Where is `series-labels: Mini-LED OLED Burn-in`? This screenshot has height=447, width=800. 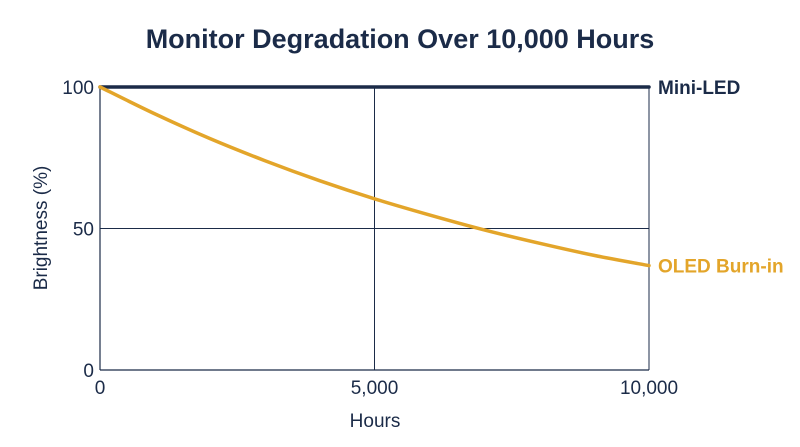
series-labels: Mini-LED OLED Burn-in is located at coordinates (721, 178).